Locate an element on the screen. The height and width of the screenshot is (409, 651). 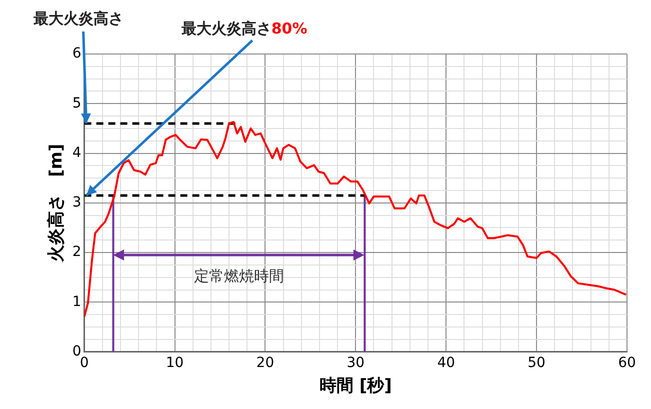
x-tick-label: 10 is located at coordinates (175, 362).